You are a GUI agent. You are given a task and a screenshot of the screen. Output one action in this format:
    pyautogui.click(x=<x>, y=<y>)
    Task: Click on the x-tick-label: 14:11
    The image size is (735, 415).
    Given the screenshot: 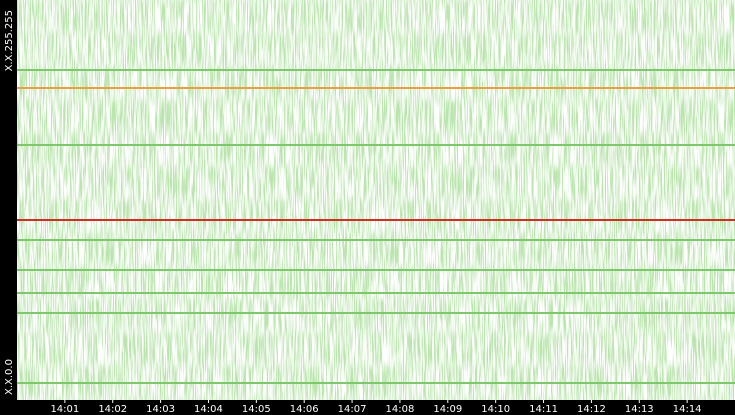 What is the action you would take?
    pyautogui.click(x=543, y=409)
    